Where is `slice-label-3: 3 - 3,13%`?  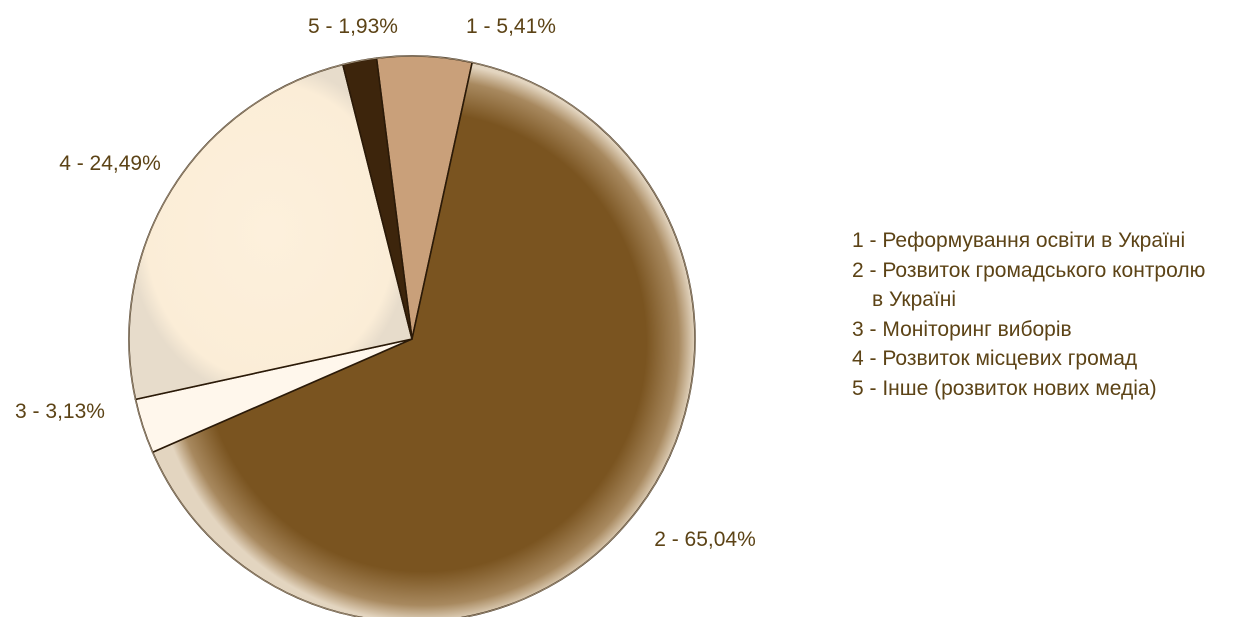 slice-label-3: 3 - 3,13% is located at coordinates (60, 411).